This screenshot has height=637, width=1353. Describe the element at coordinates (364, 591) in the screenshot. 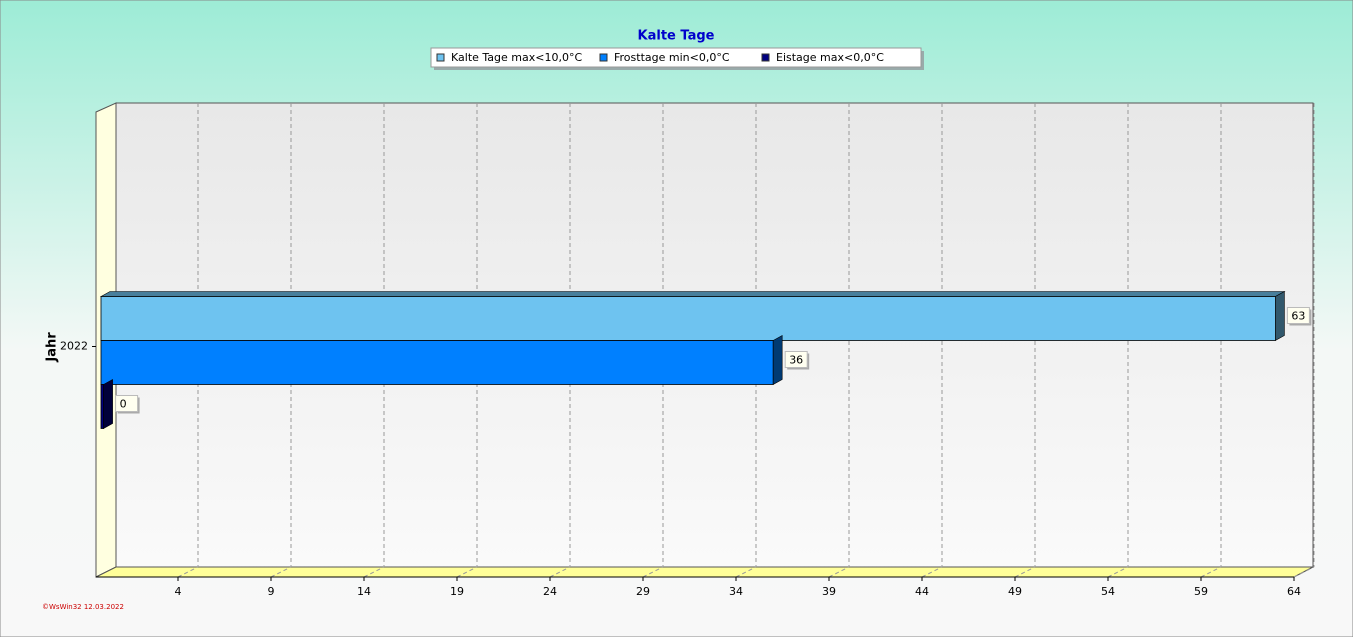

I see `x-tick-label: 14` at that location.